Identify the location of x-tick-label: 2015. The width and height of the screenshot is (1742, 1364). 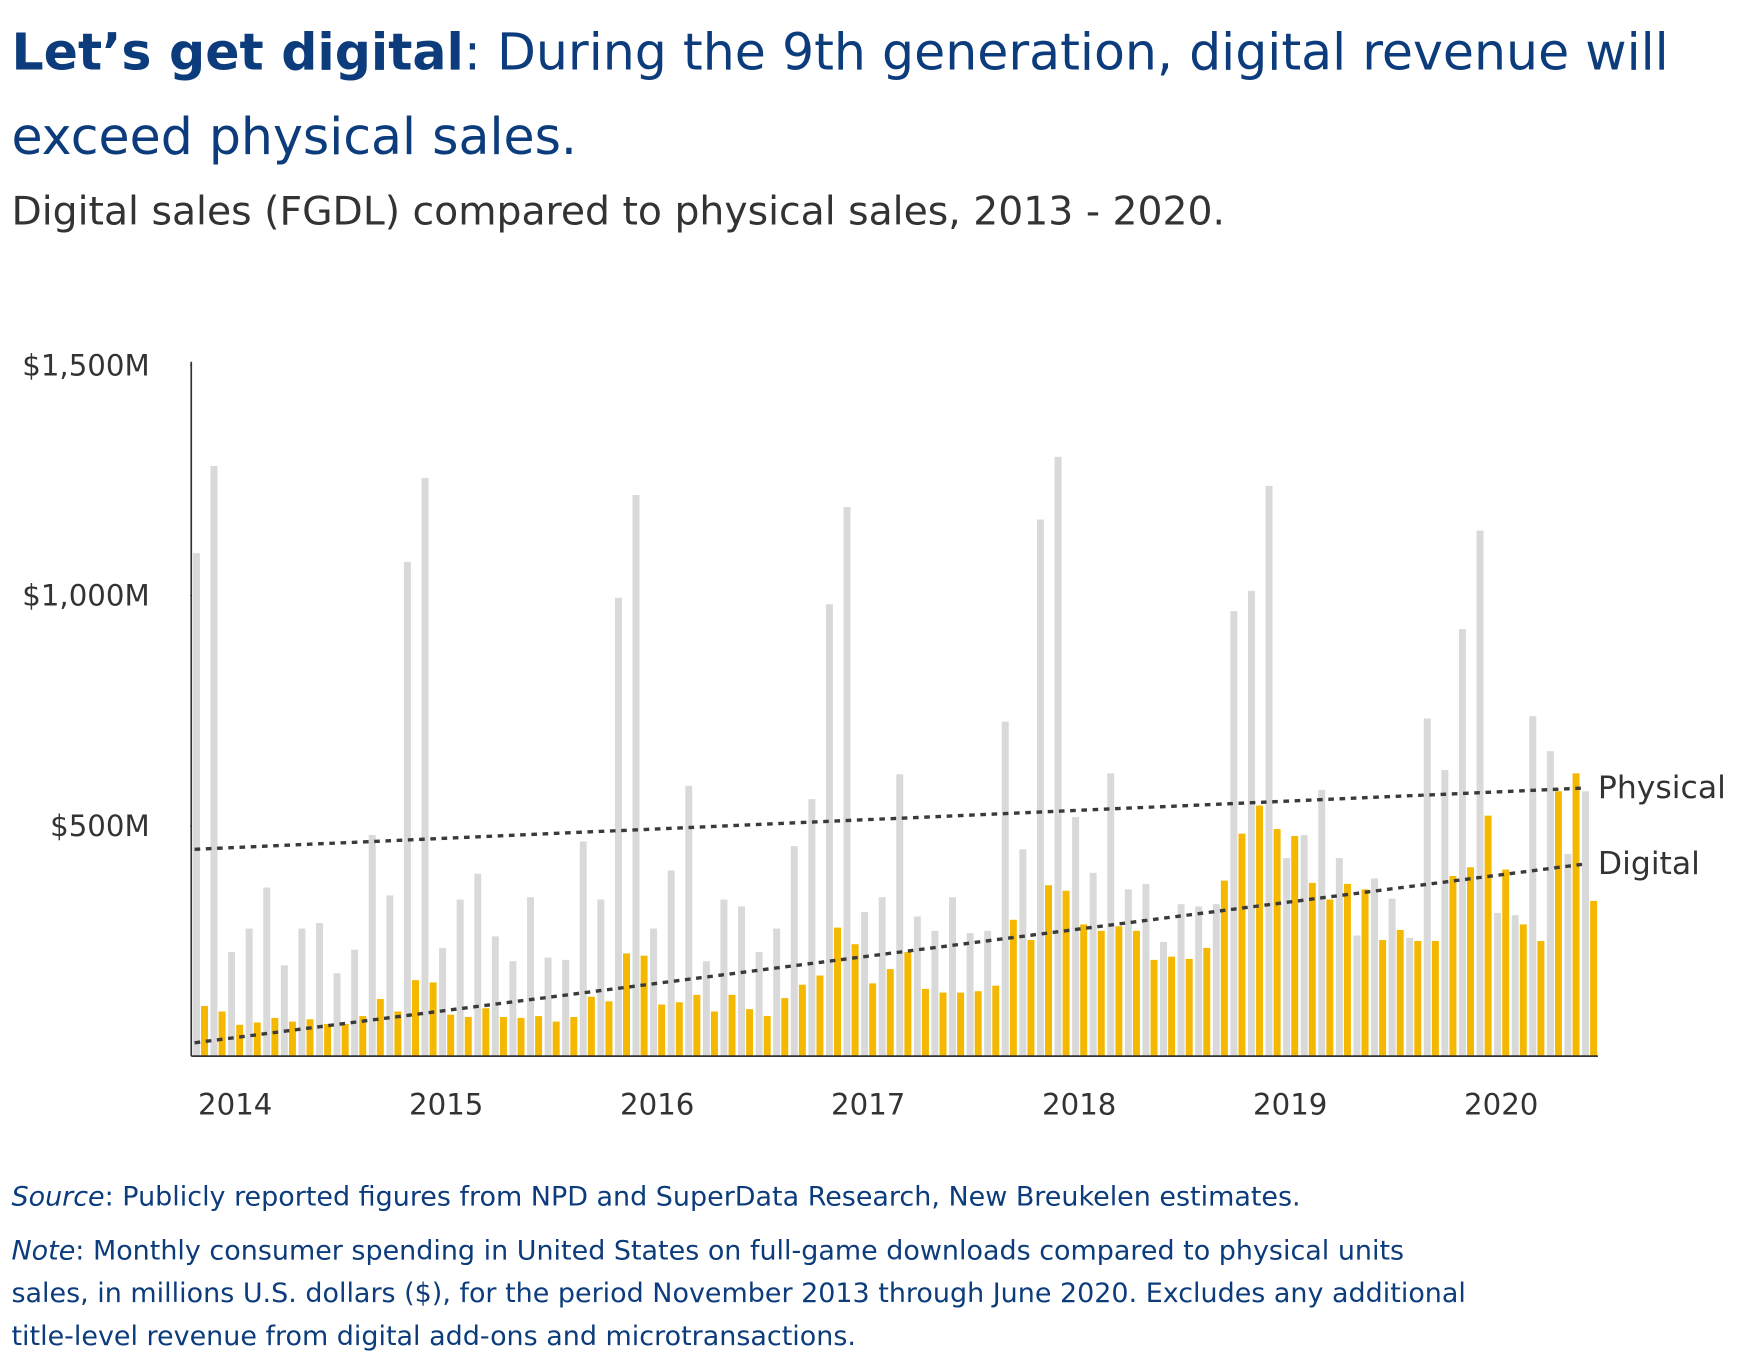
(446, 1105).